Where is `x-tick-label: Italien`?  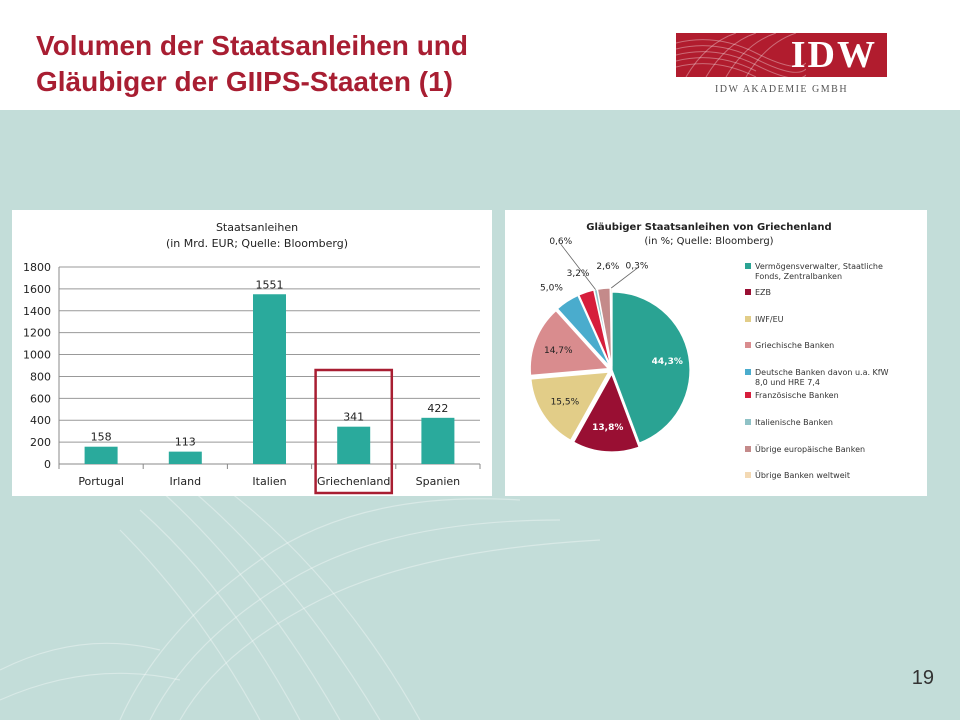 x-tick-label: Italien is located at coordinates (269, 481).